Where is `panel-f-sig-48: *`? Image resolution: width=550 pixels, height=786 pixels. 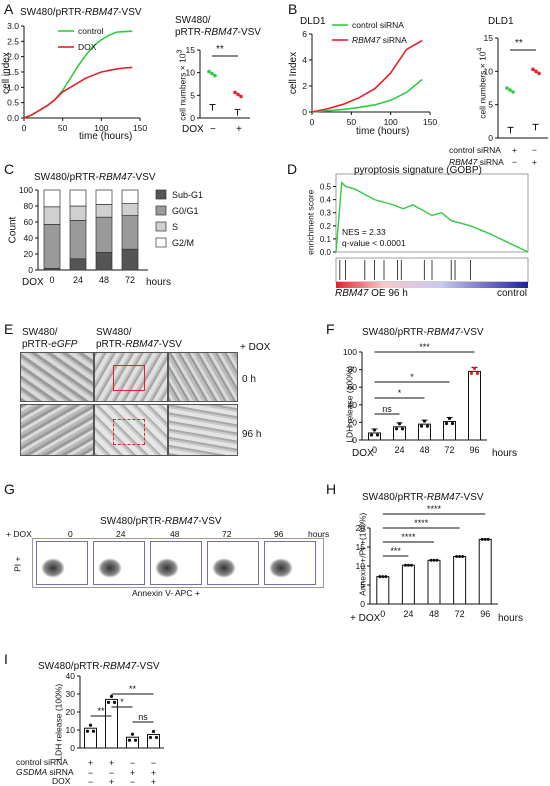
panel-f-sig-48: * is located at coordinates (400, 393).